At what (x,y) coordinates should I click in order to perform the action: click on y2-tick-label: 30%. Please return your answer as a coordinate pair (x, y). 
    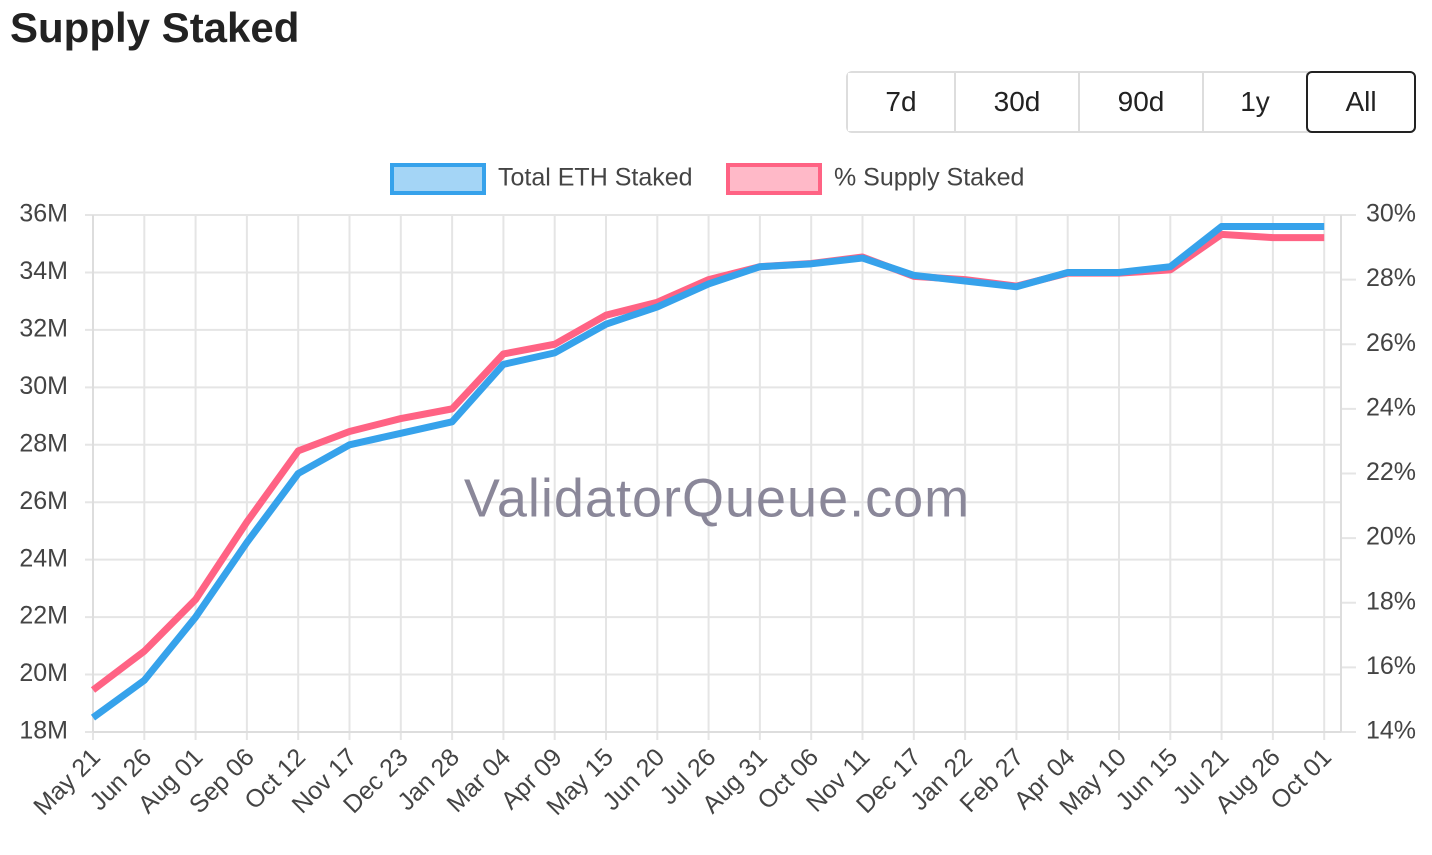
    Looking at the image, I should click on (1391, 214).